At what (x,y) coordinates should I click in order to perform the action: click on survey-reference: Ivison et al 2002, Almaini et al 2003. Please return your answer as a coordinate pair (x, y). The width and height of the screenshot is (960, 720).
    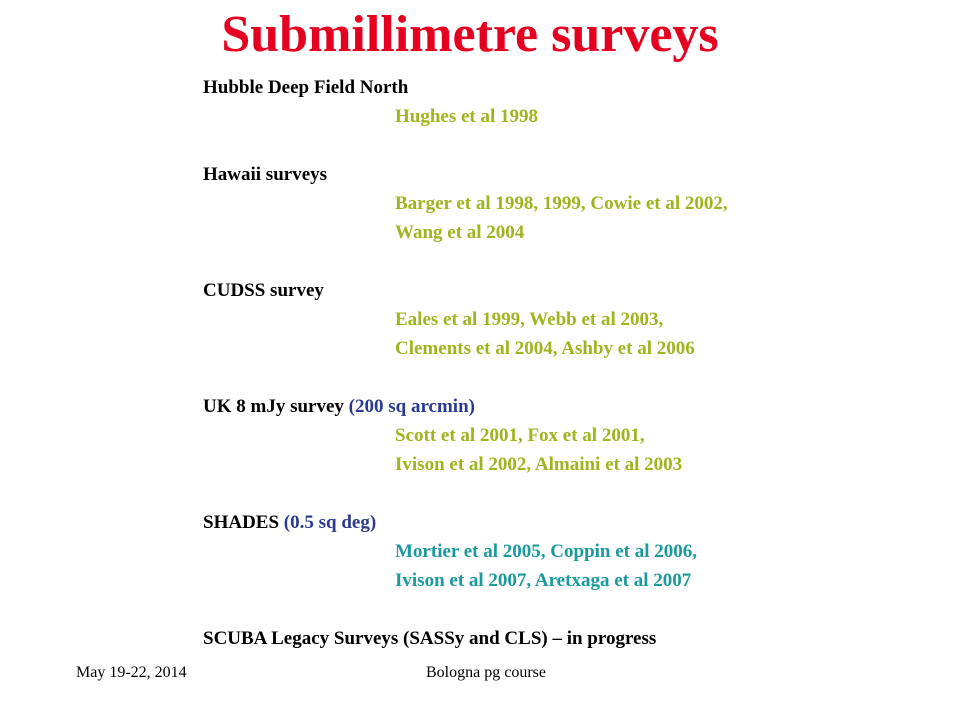
    Looking at the image, I should click on (539, 464).